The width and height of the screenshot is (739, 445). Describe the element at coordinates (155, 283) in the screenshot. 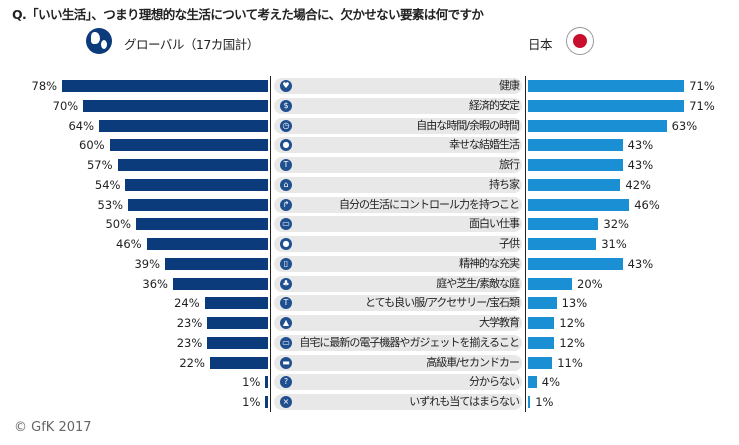

I see `label-global: 36%` at that location.